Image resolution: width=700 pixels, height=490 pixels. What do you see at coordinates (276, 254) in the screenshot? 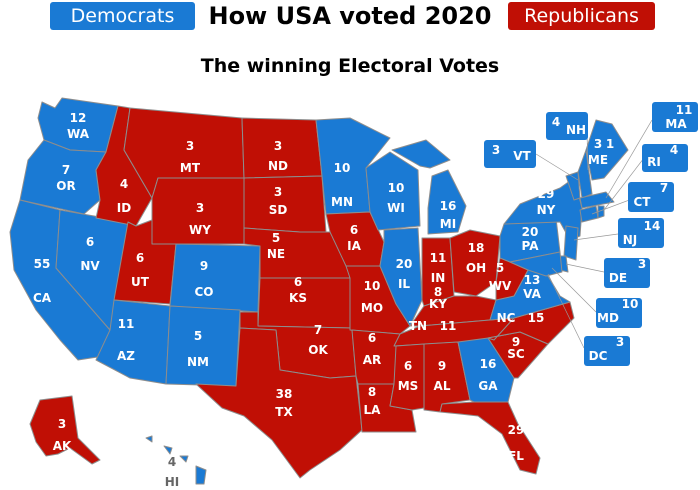
I see `state-label-ne: NE` at bounding box center [276, 254].